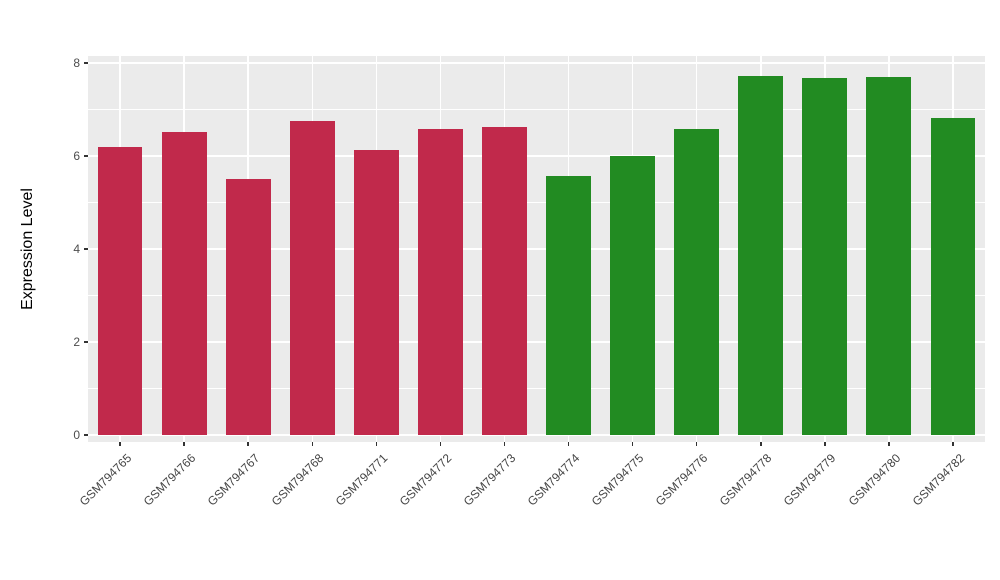  Describe the element at coordinates (953, 276) in the screenshot. I see `bar-GSM794782` at that location.